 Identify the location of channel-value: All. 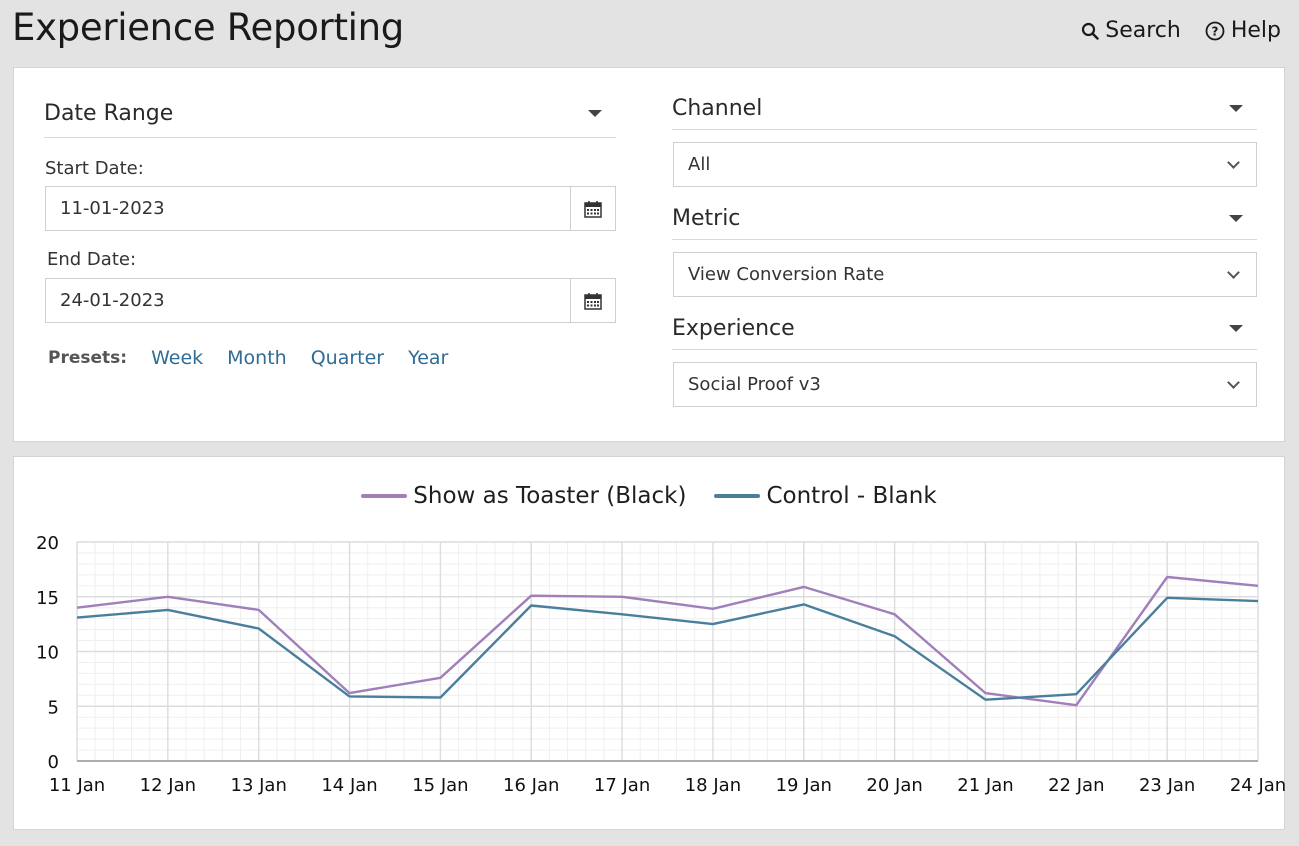
(699, 164).